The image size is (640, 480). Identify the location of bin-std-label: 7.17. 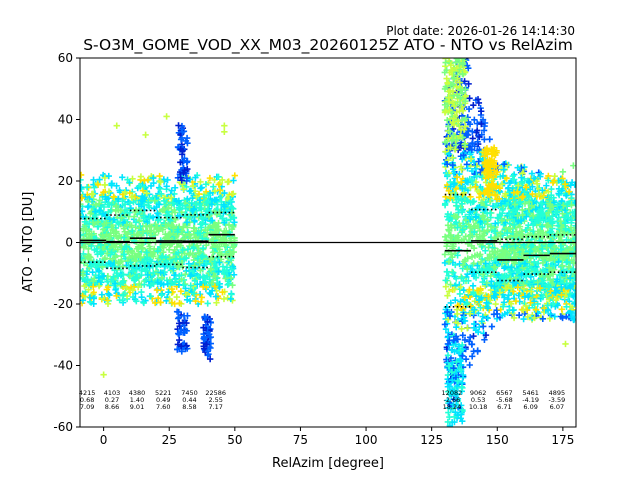
(215, 407).